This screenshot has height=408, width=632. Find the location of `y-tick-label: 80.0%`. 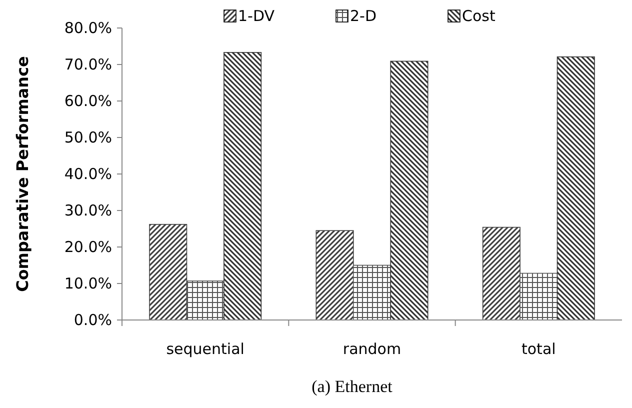

y-tick-label: 80.0% is located at coordinates (88, 28).